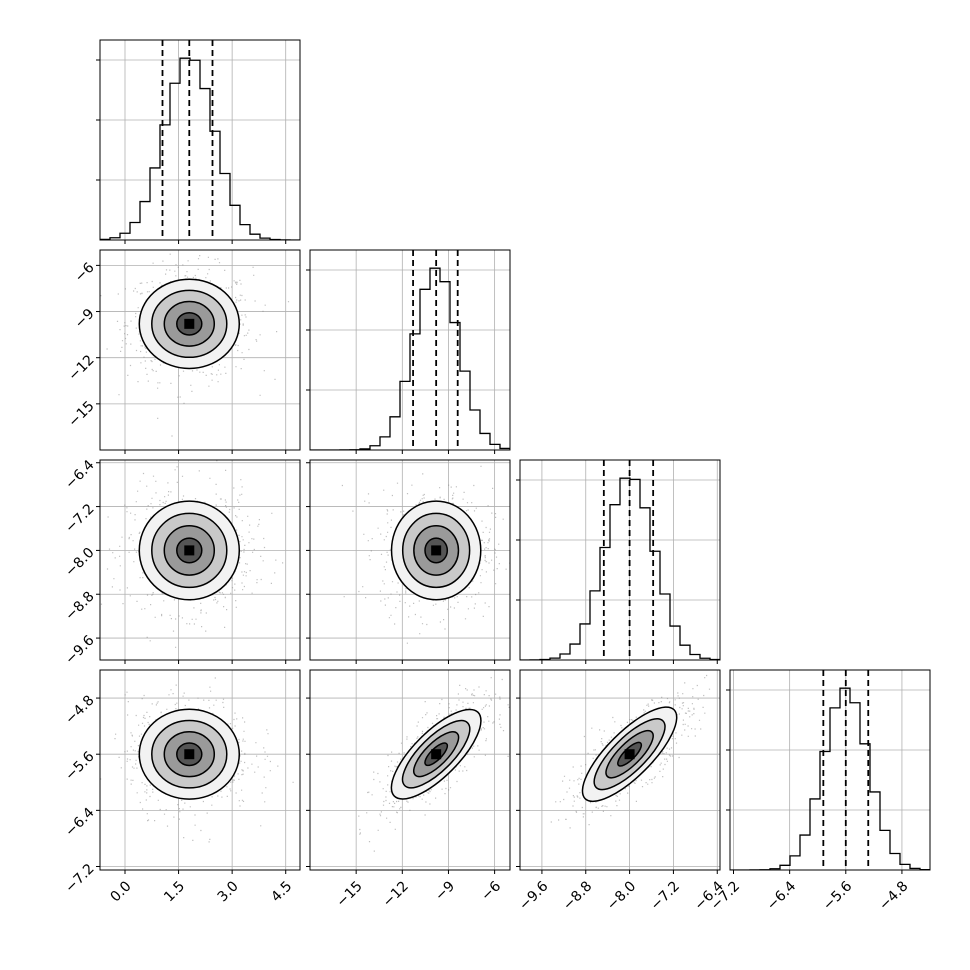 The image size is (970, 970). Describe the element at coordinates (174, 891) in the screenshot. I see `x-tick-label: 1.5` at that location.